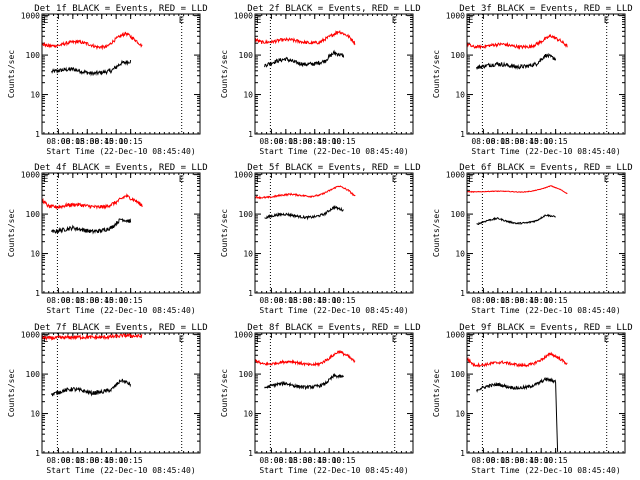  What do you see at coordinates (333, 9) in the screenshot?
I see `panel-title: Det 2f BLACK = Events, RED = LLD` at bounding box center [333, 9].